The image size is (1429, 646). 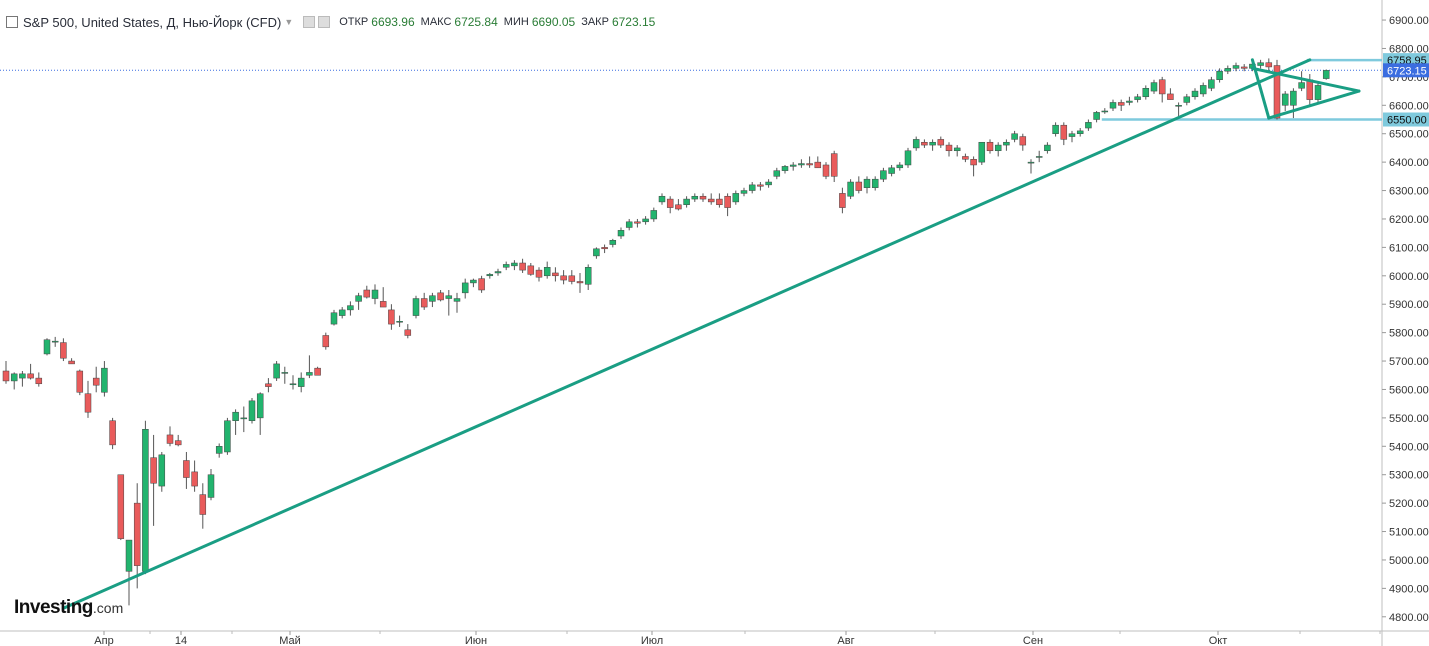 What do you see at coordinates (737, 638) in the screenshot?
I see `time-axis: Апр 14 Май Июн Июл Авг Сен Окт` at bounding box center [737, 638].